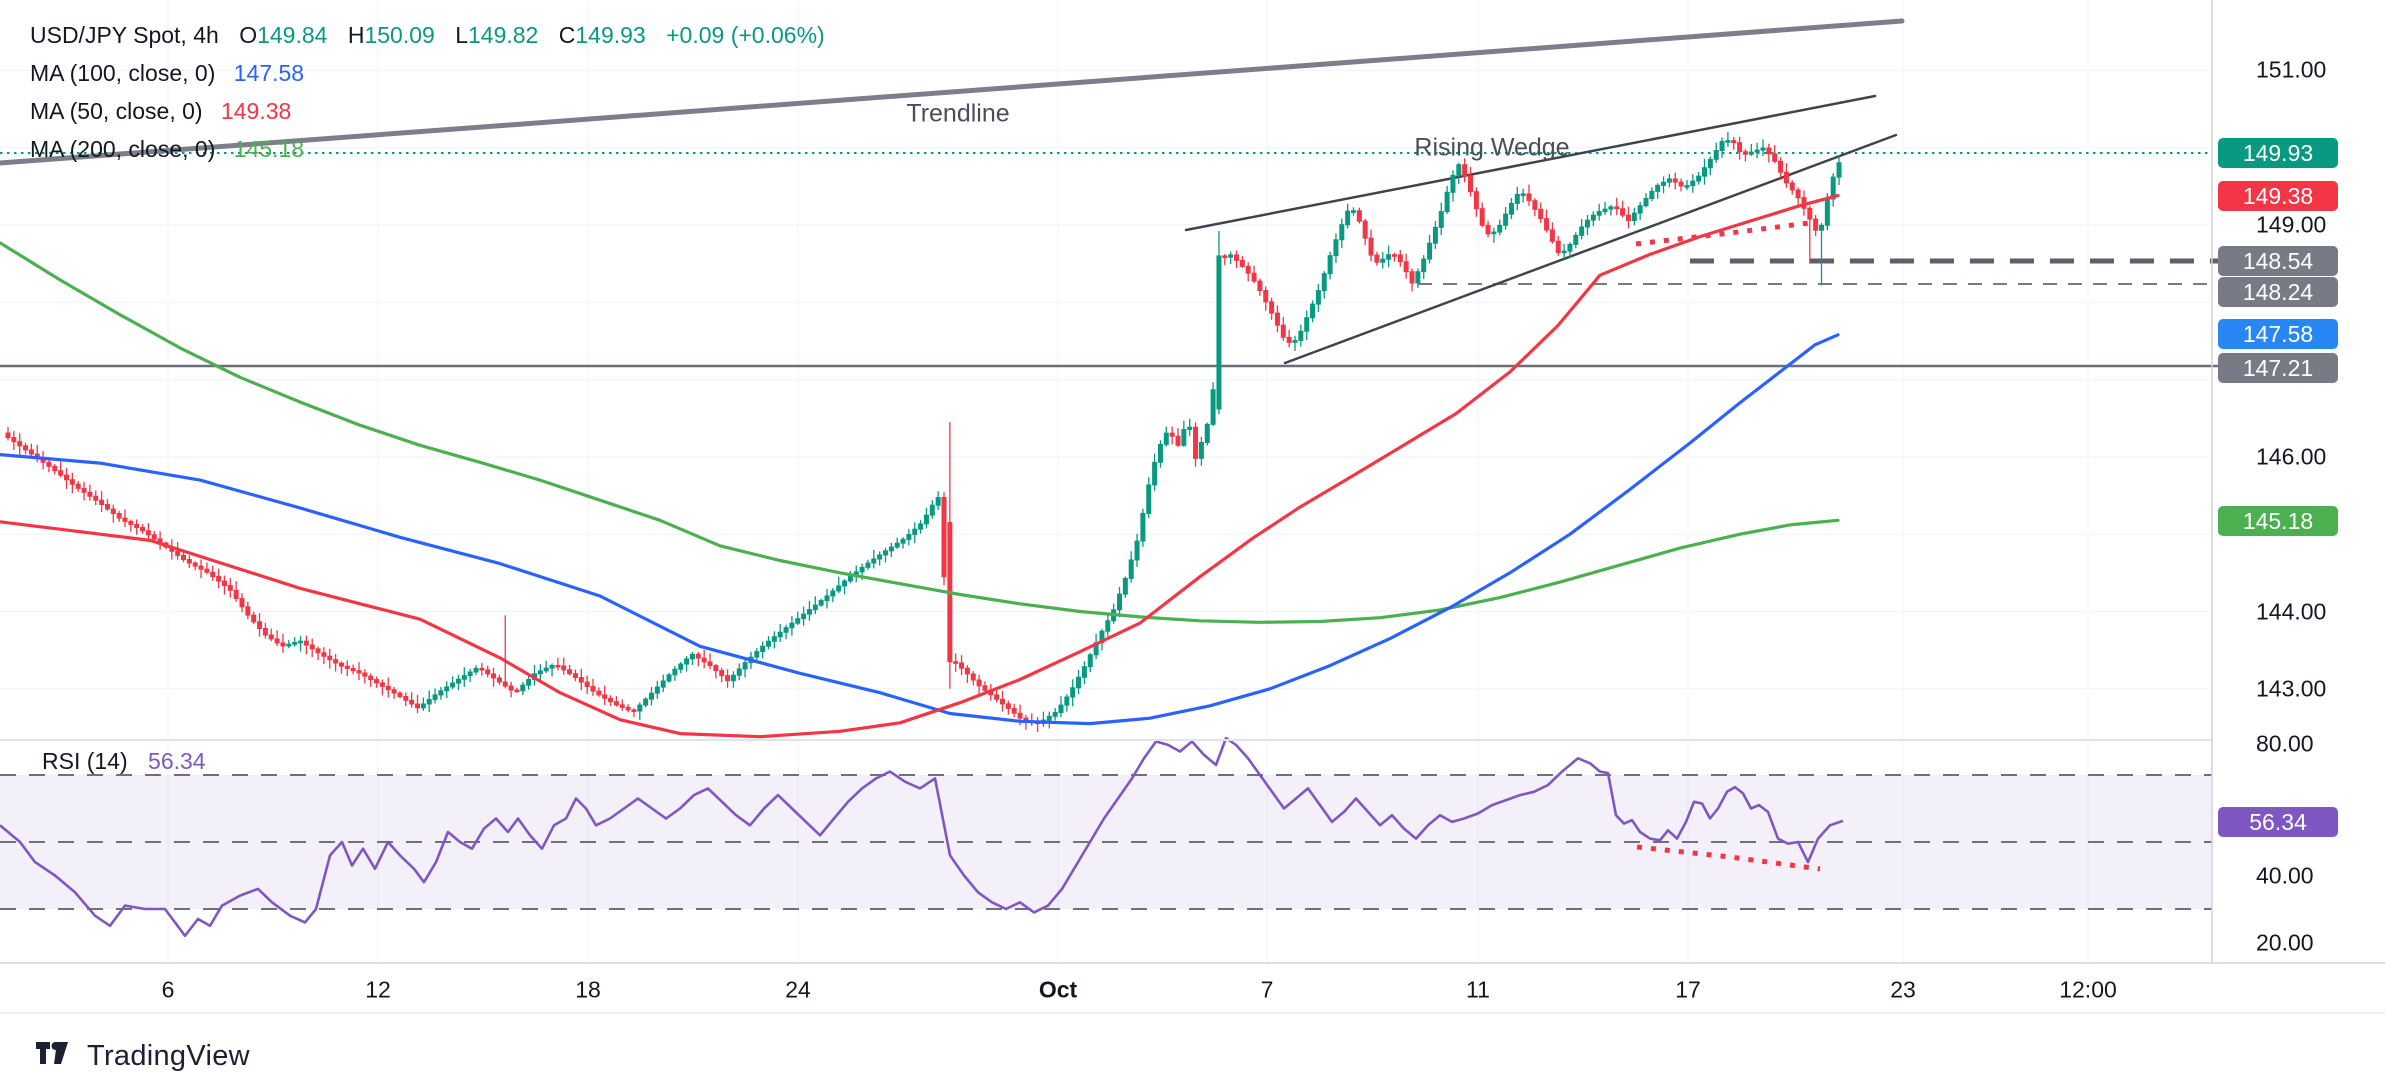  I want to click on change-value: +0.09 (+0.06%), so click(745, 35).